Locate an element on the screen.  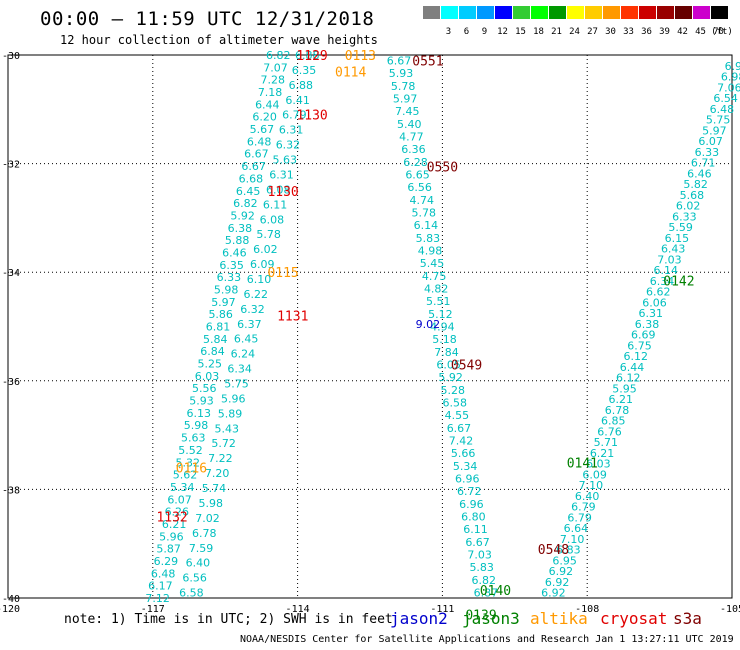
swh-value: 6.12 is located at coordinates (628, 378).